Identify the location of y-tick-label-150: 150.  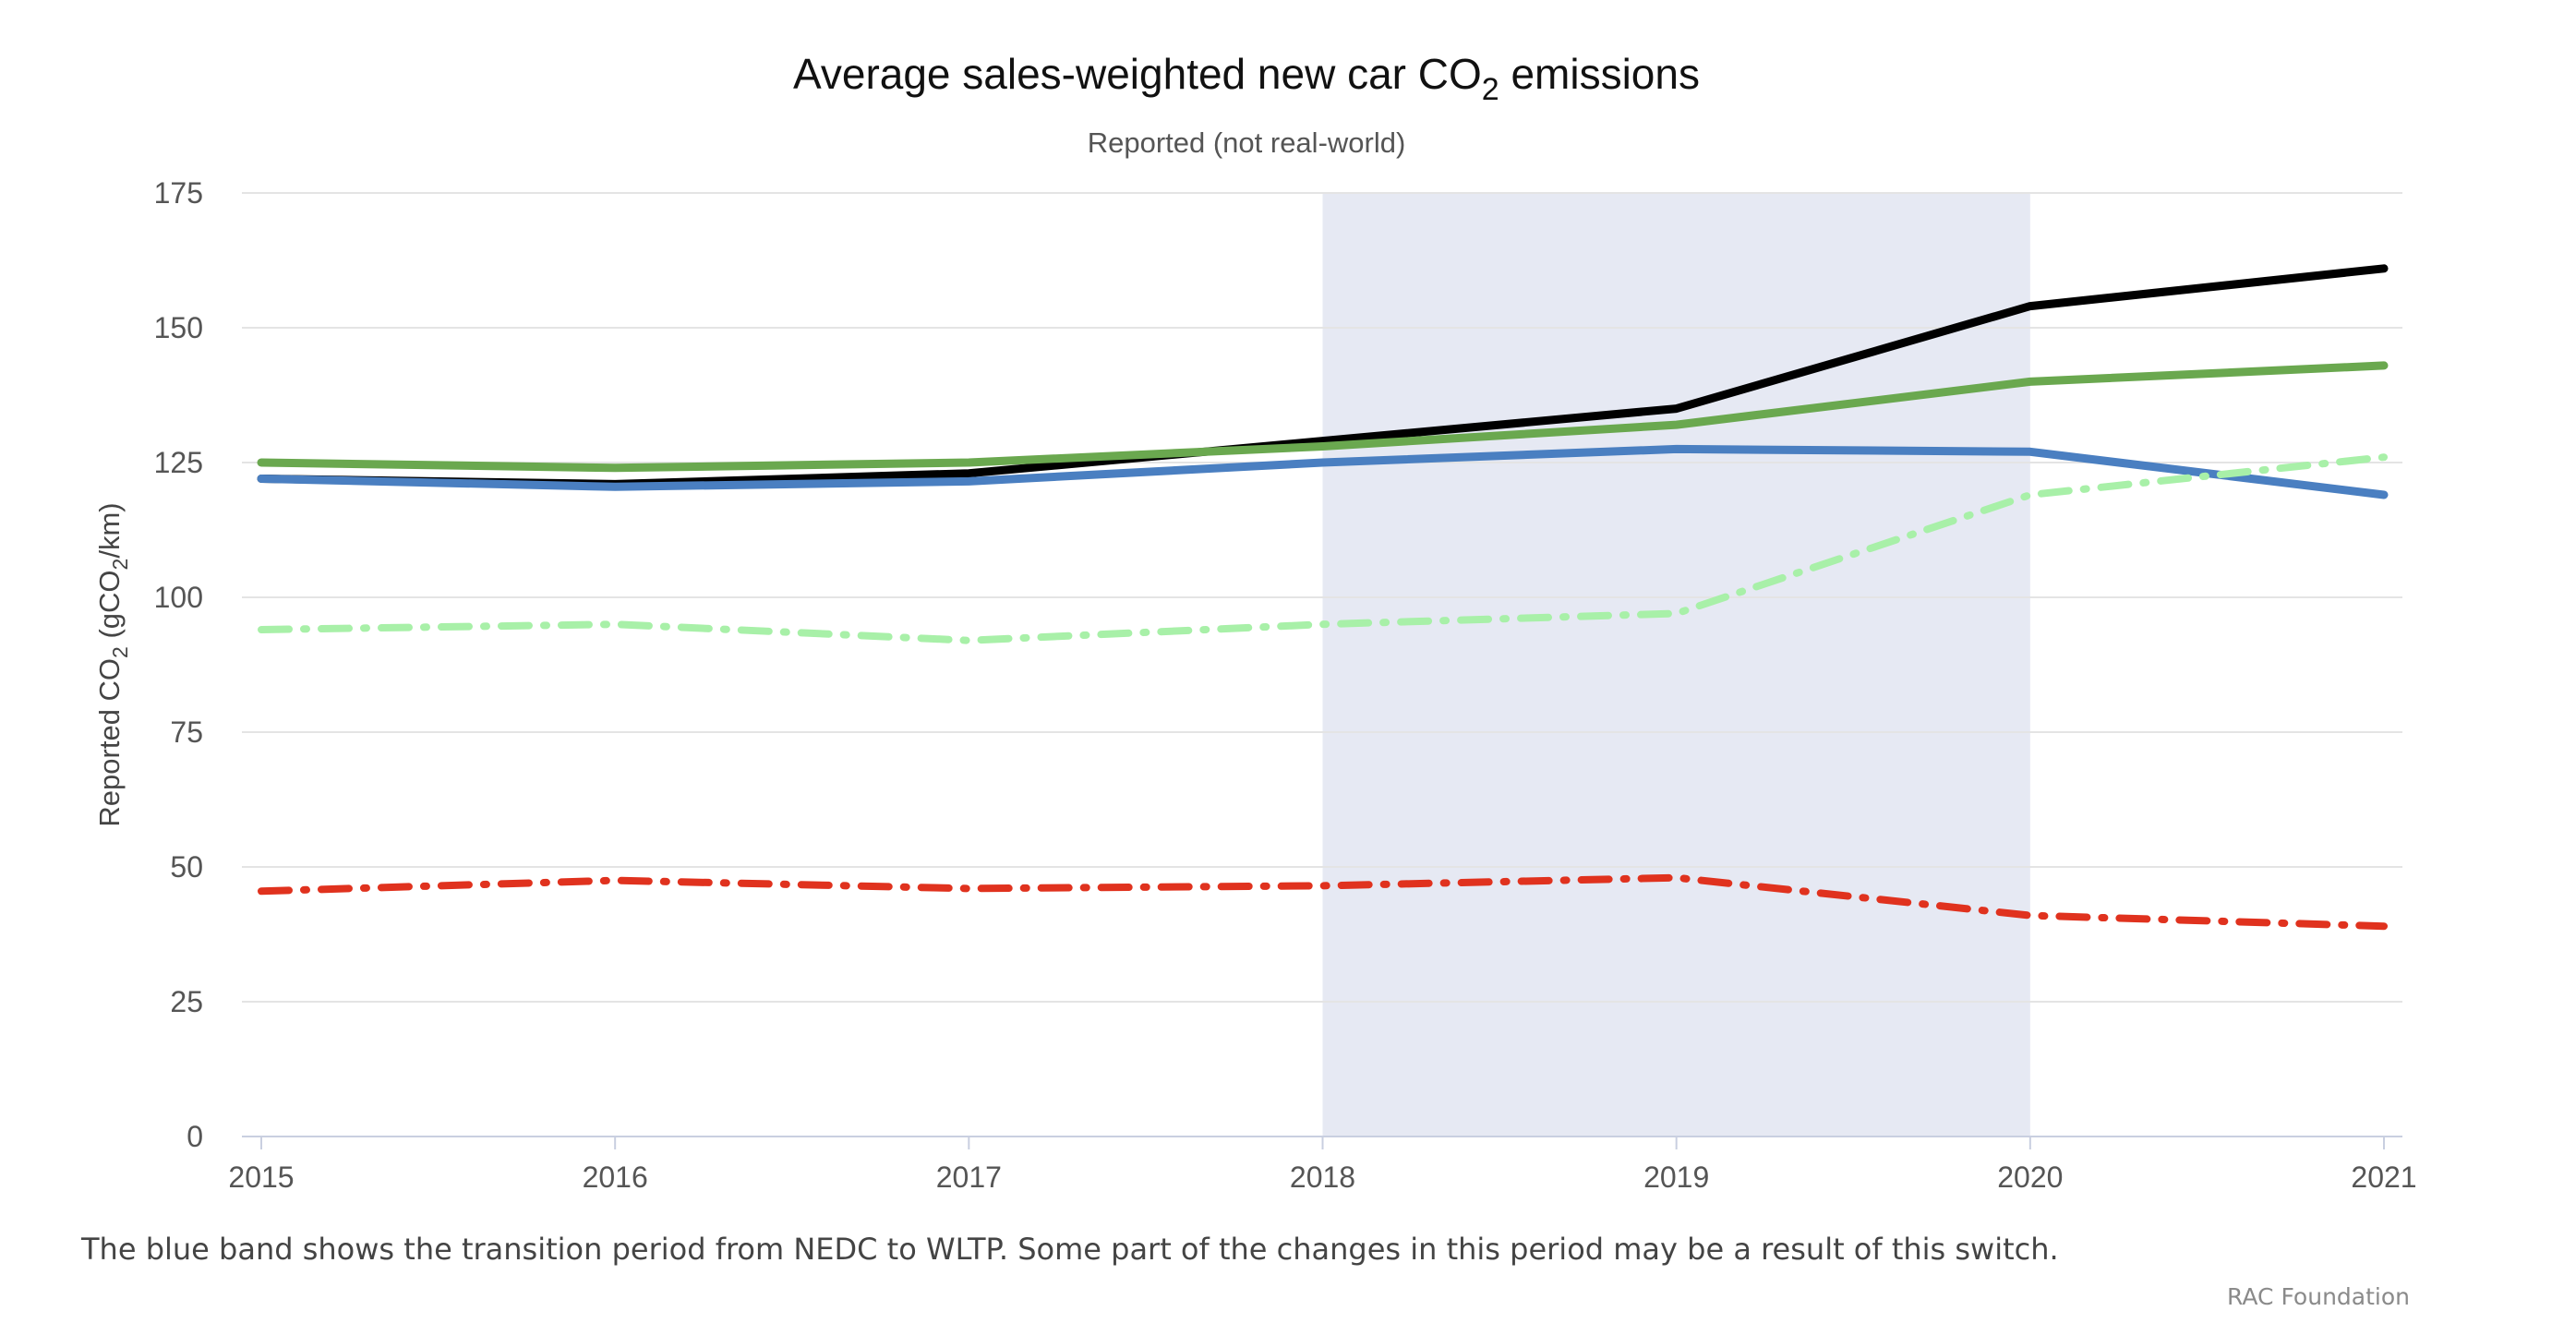
(178, 327).